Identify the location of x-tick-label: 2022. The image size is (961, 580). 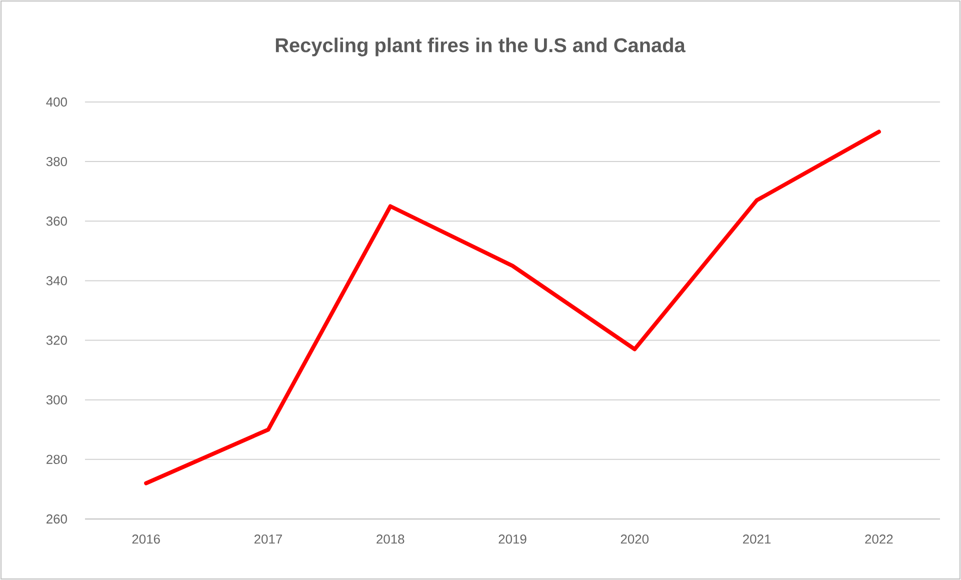
(879, 539).